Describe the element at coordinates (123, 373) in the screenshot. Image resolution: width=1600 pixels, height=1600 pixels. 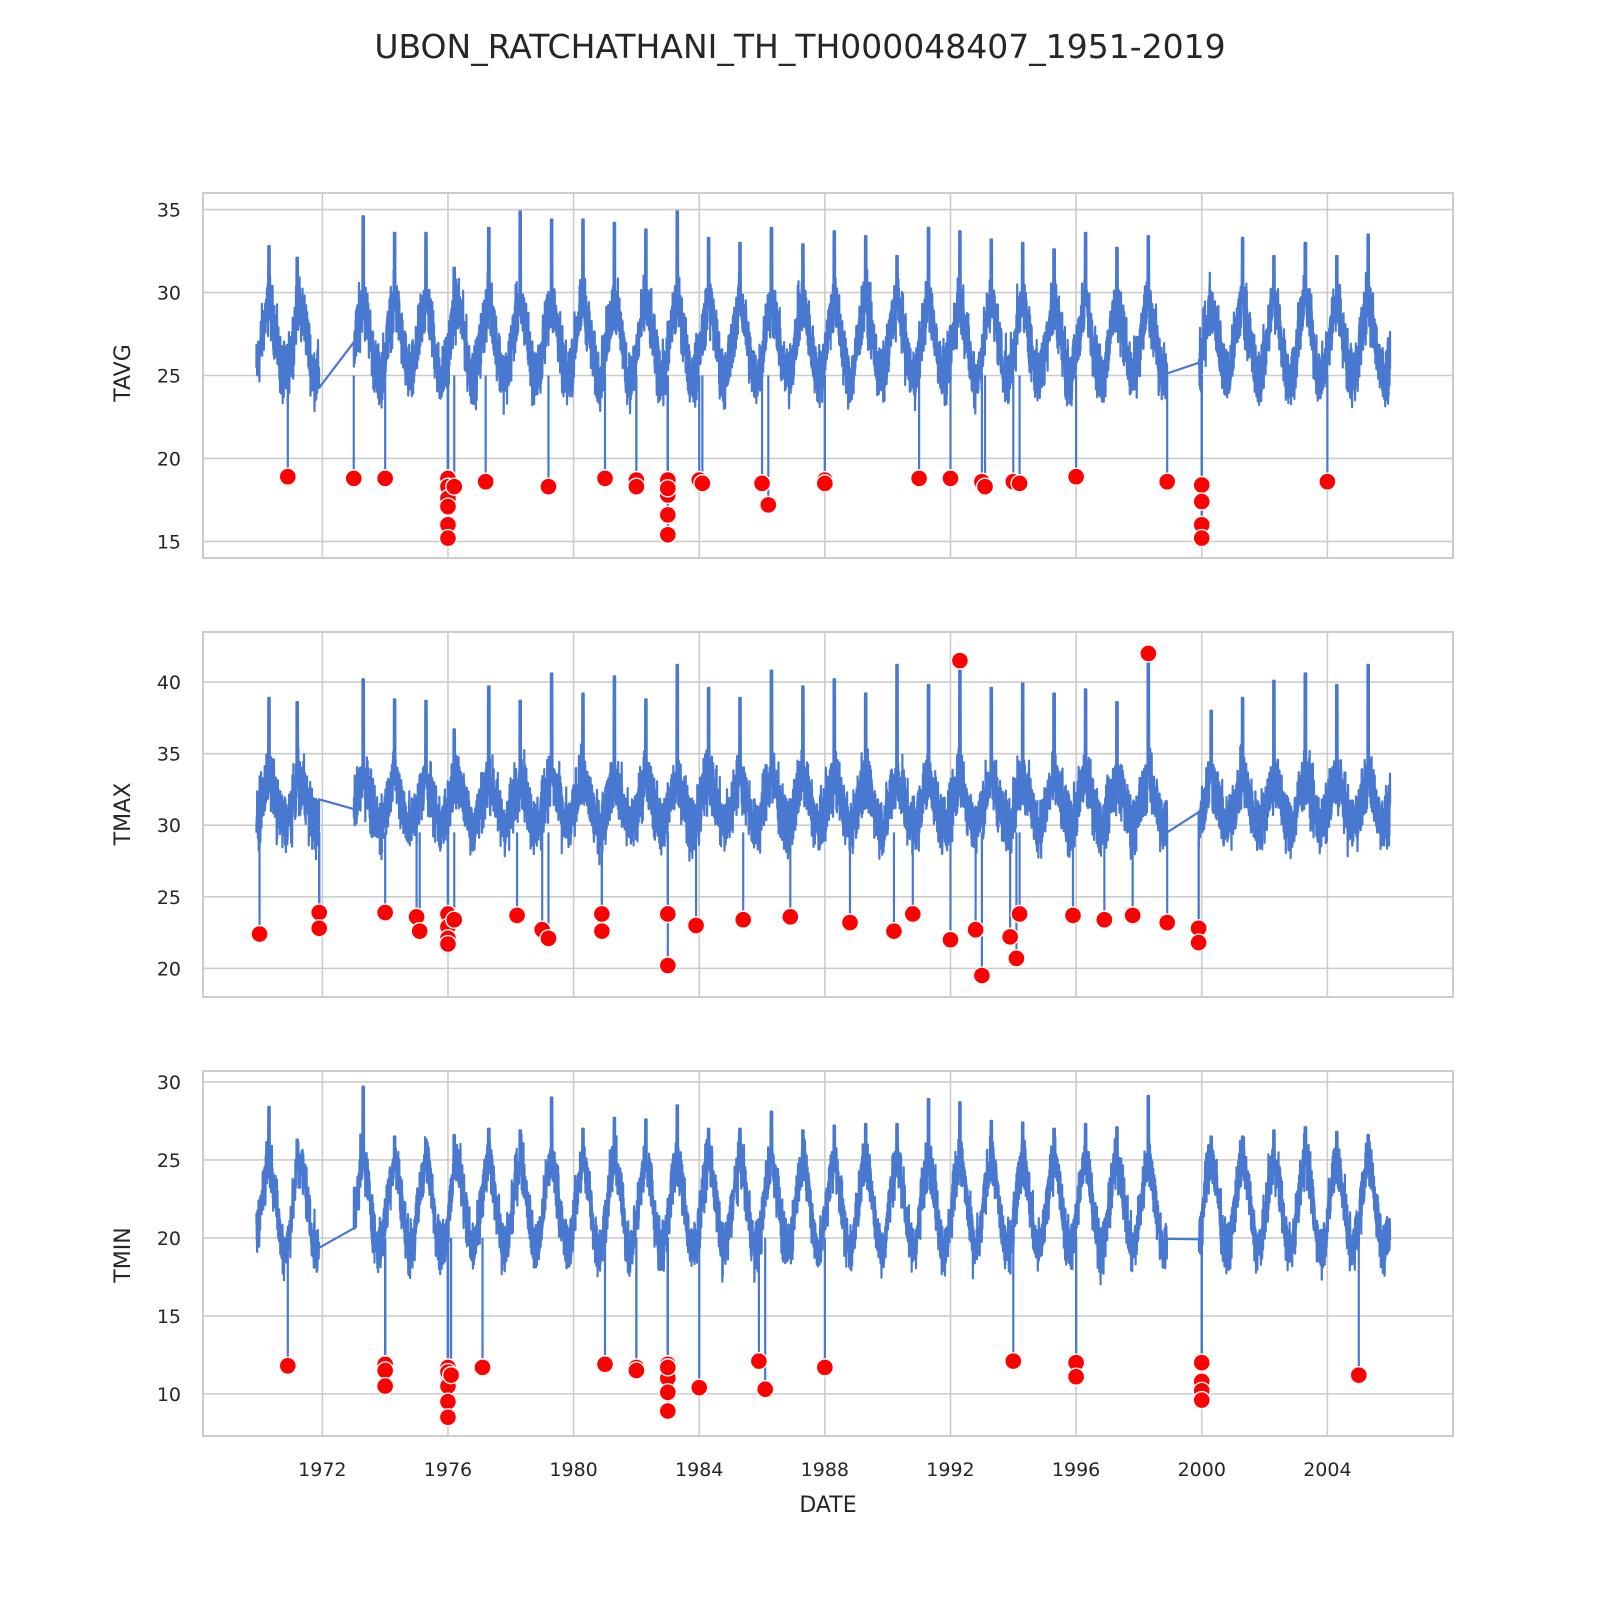
I see `y-axis-label-tavg: TAVG` at that location.